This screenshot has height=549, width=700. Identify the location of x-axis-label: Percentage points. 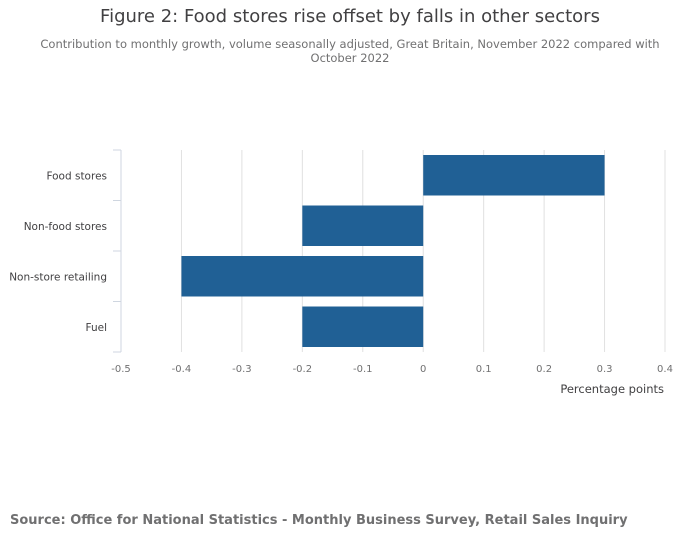
(612, 389).